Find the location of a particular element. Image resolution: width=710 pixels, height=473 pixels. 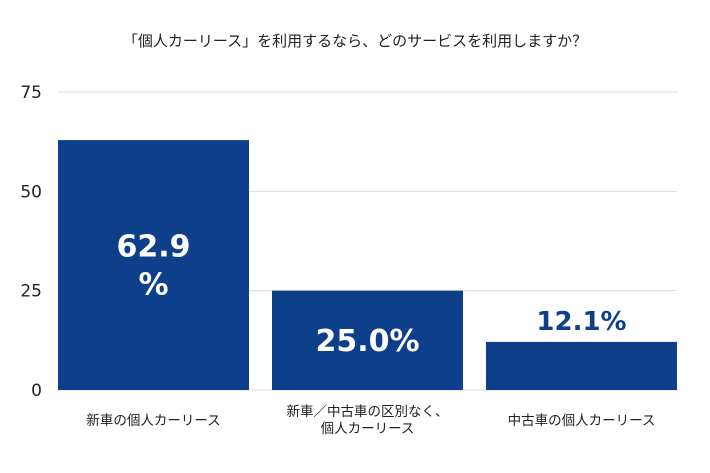

data-label: 25.0% is located at coordinates (367, 341).